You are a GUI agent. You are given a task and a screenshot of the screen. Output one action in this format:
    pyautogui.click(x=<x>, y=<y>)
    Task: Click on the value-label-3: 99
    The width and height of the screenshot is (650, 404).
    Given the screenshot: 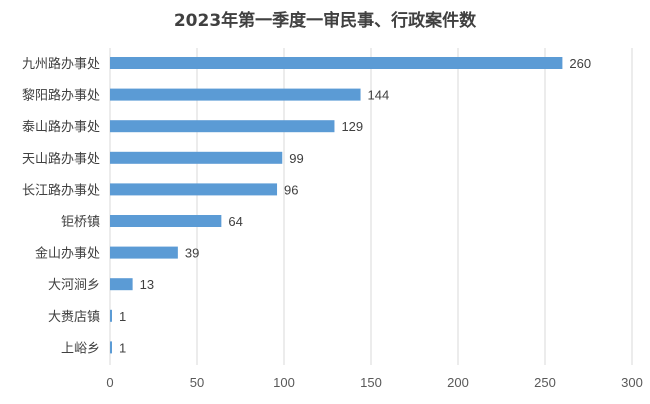 What is the action you would take?
    pyautogui.click(x=296, y=158)
    